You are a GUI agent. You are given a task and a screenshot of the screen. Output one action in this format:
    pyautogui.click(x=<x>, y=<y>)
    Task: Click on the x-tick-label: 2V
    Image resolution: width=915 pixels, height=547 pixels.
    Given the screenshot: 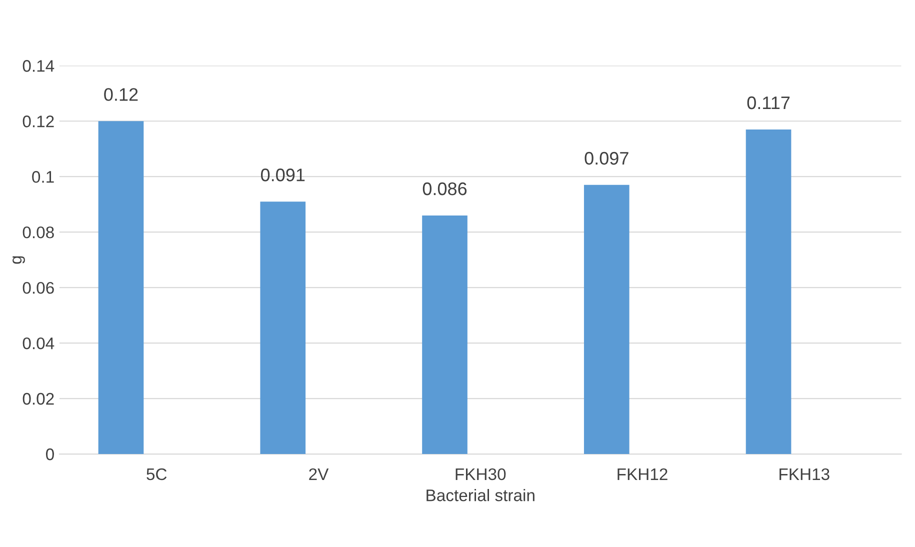 What is the action you would take?
    pyautogui.click(x=319, y=474)
    